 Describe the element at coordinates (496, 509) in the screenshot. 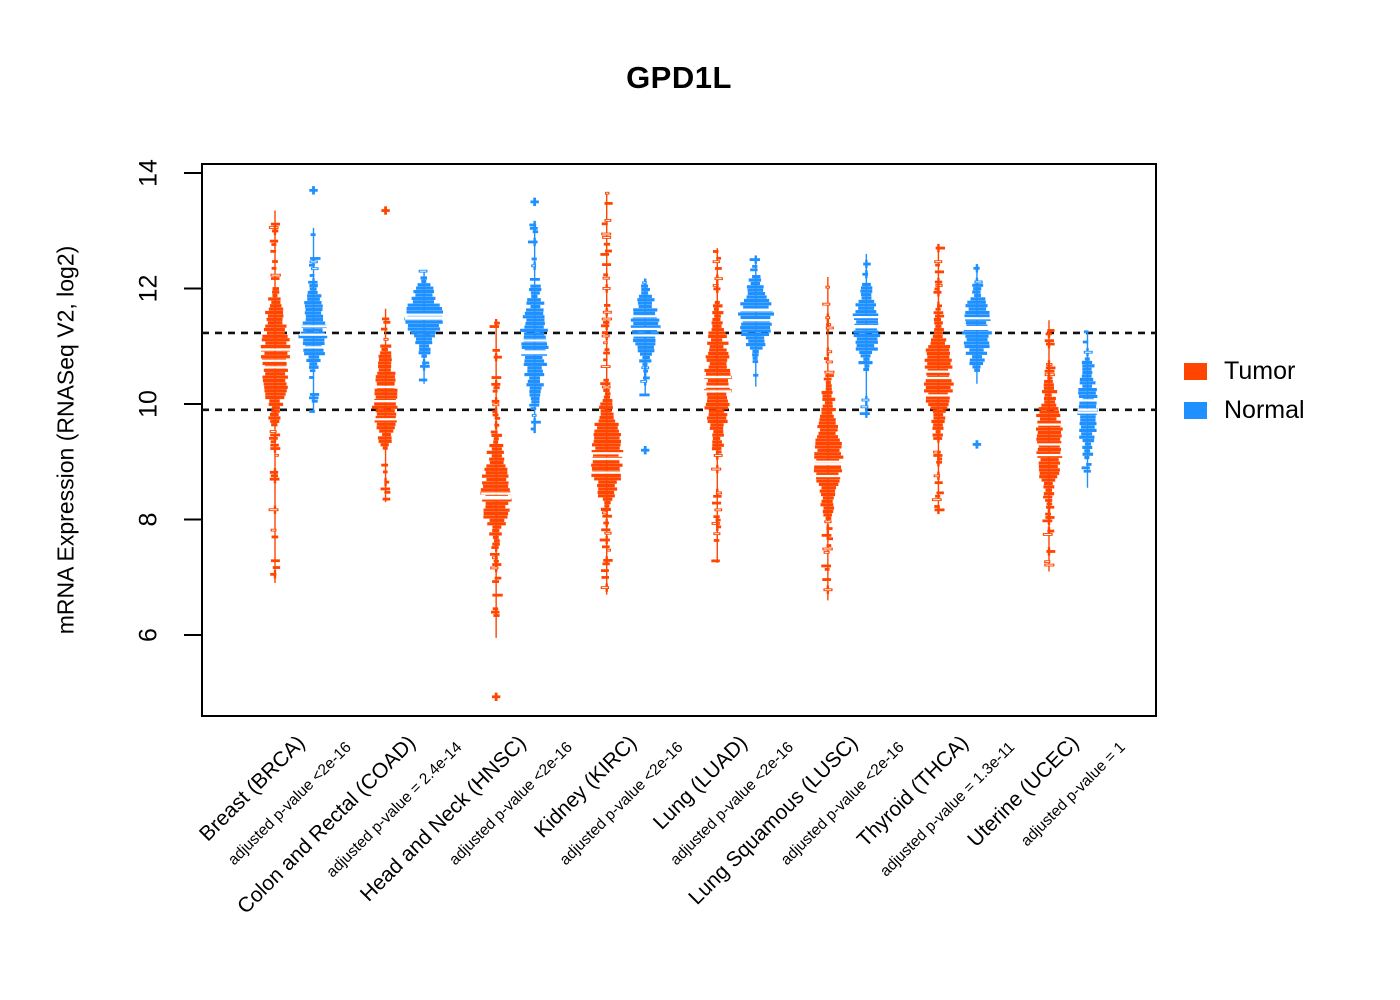

I see `violin-tumor-HNSC` at that location.